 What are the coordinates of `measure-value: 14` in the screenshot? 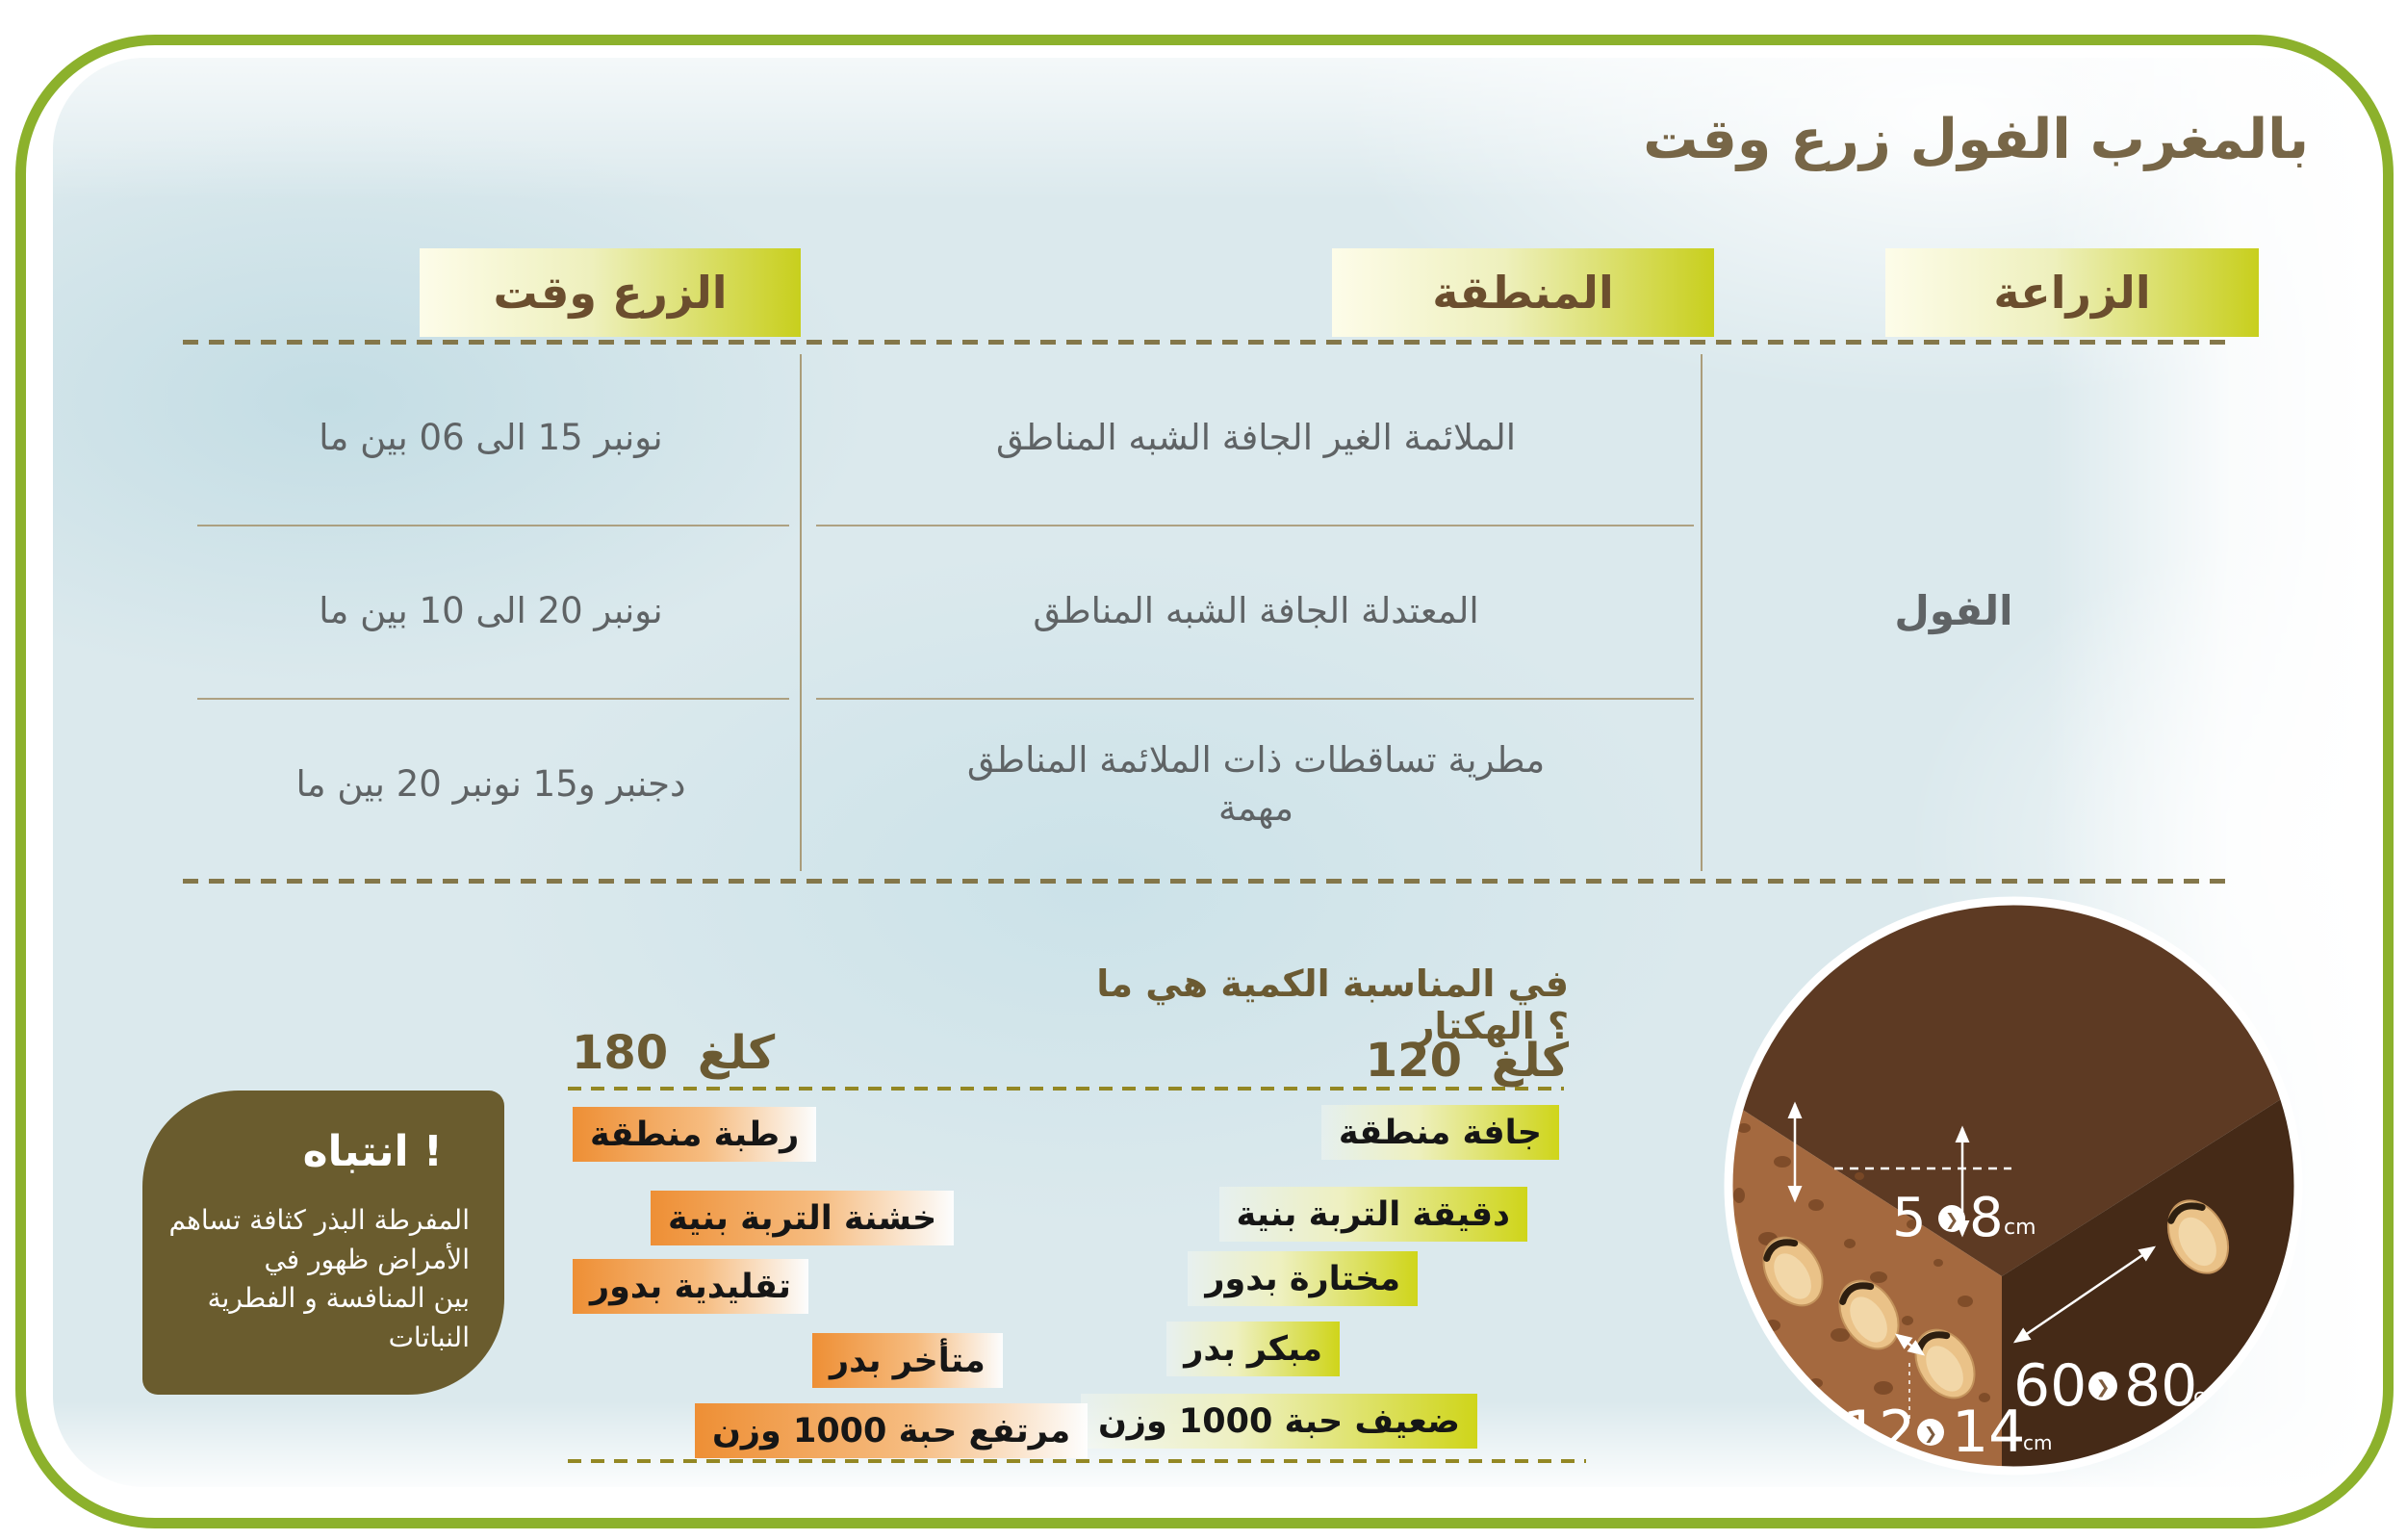 It's located at (1988, 1432).